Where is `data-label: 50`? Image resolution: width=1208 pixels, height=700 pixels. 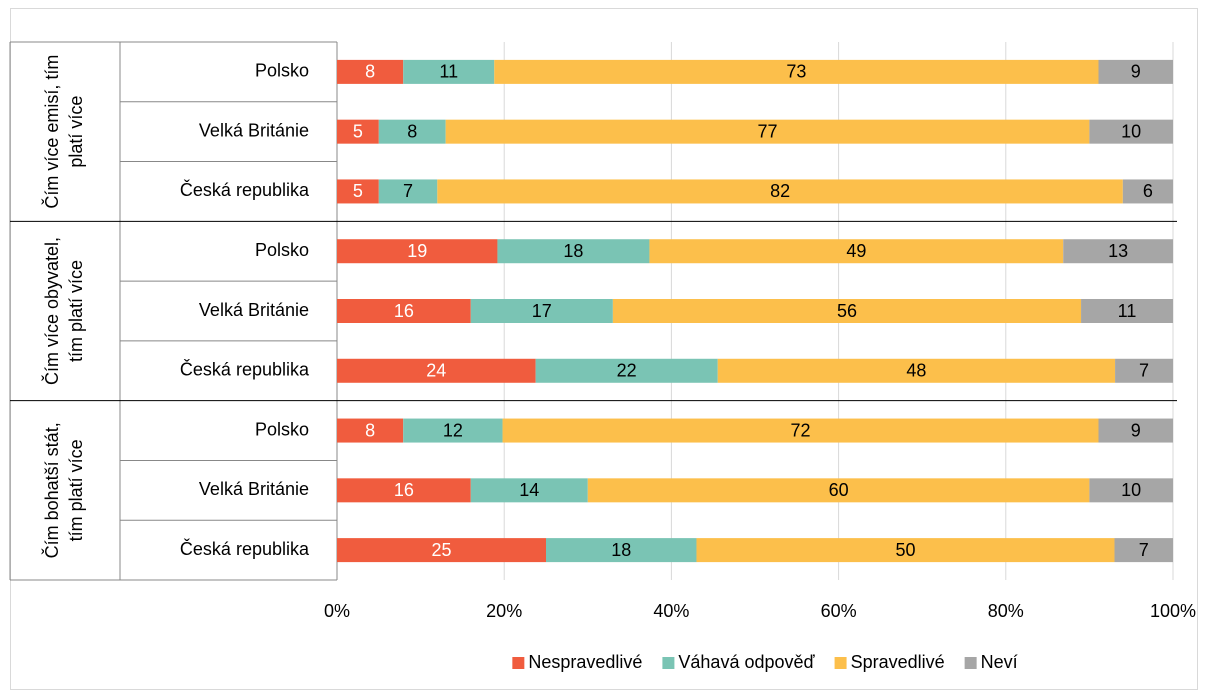 data-label: 50 is located at coordinates (905, 550).